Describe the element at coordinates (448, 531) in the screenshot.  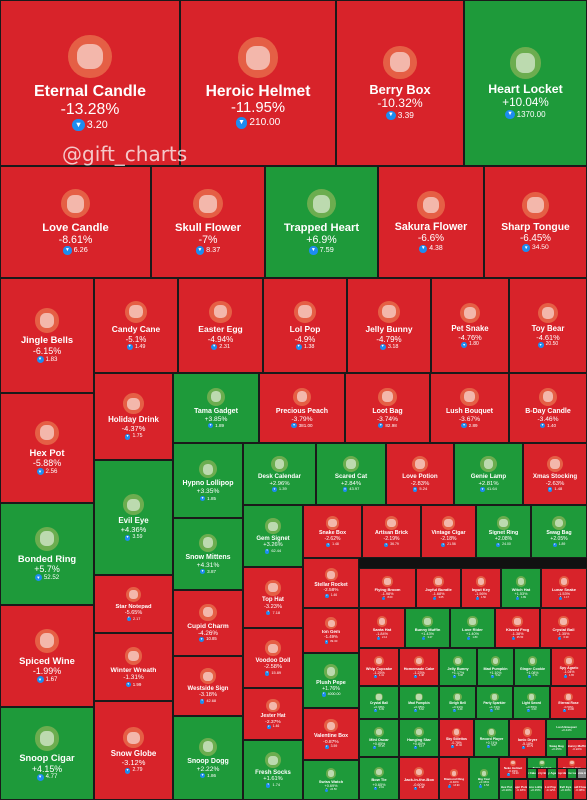
I see `tile-vintage-cigar: Vintage Cigar -2.18% ▼ 21.56` at that location.